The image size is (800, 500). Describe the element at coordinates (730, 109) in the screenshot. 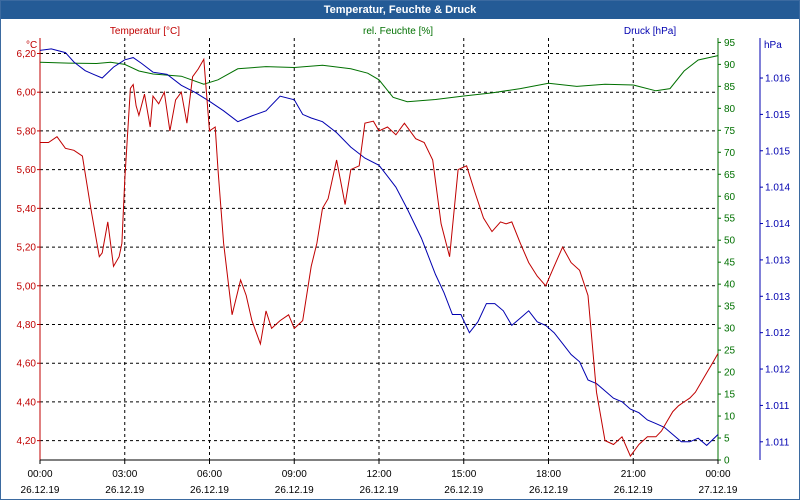

I see `humidity-tick-label: 80` at that location.